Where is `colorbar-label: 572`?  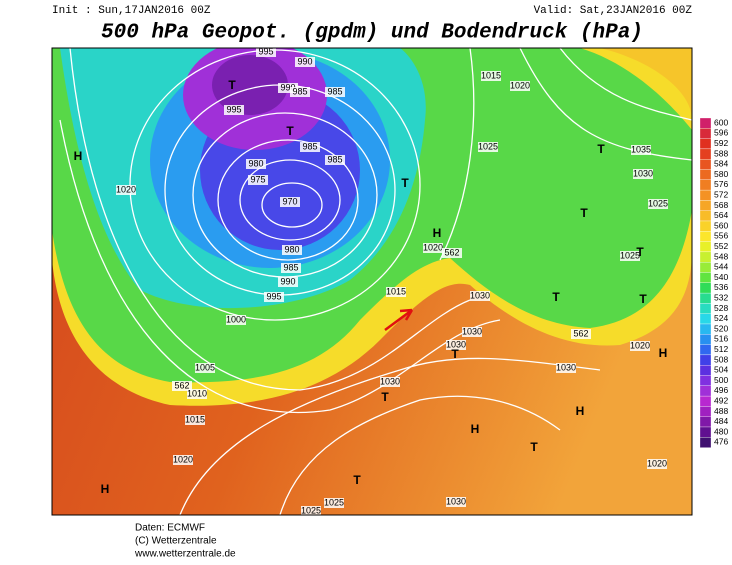
colorbar-label: 572 is located at coordinates (721, 195).